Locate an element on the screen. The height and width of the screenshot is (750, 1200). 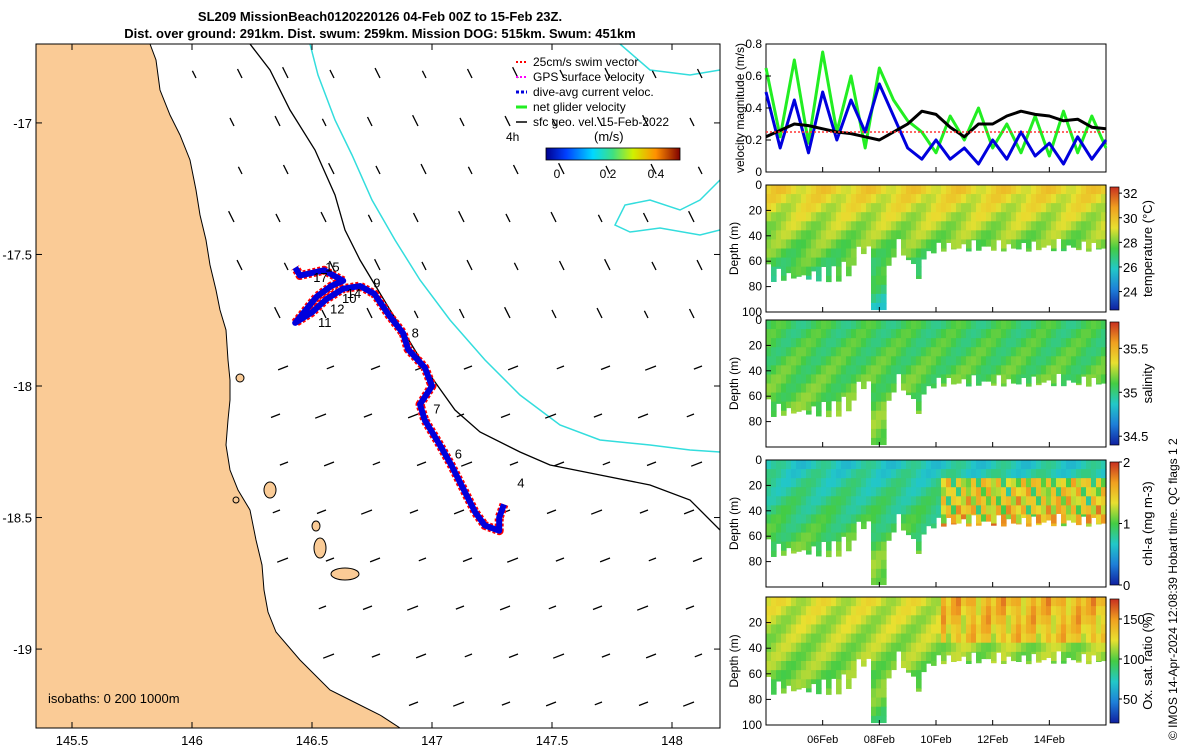
section-y-tick-label: 100 is located at coordinates (752, 312).